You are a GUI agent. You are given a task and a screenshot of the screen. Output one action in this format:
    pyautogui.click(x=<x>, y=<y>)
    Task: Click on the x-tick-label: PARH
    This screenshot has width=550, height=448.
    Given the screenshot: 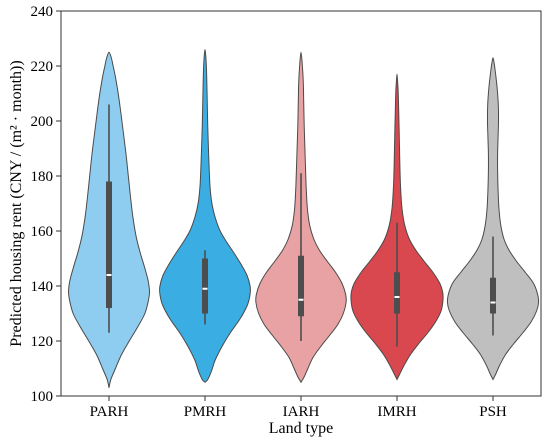 What is the action you would take?
    pyautogui.click(x=109, y=412)
    